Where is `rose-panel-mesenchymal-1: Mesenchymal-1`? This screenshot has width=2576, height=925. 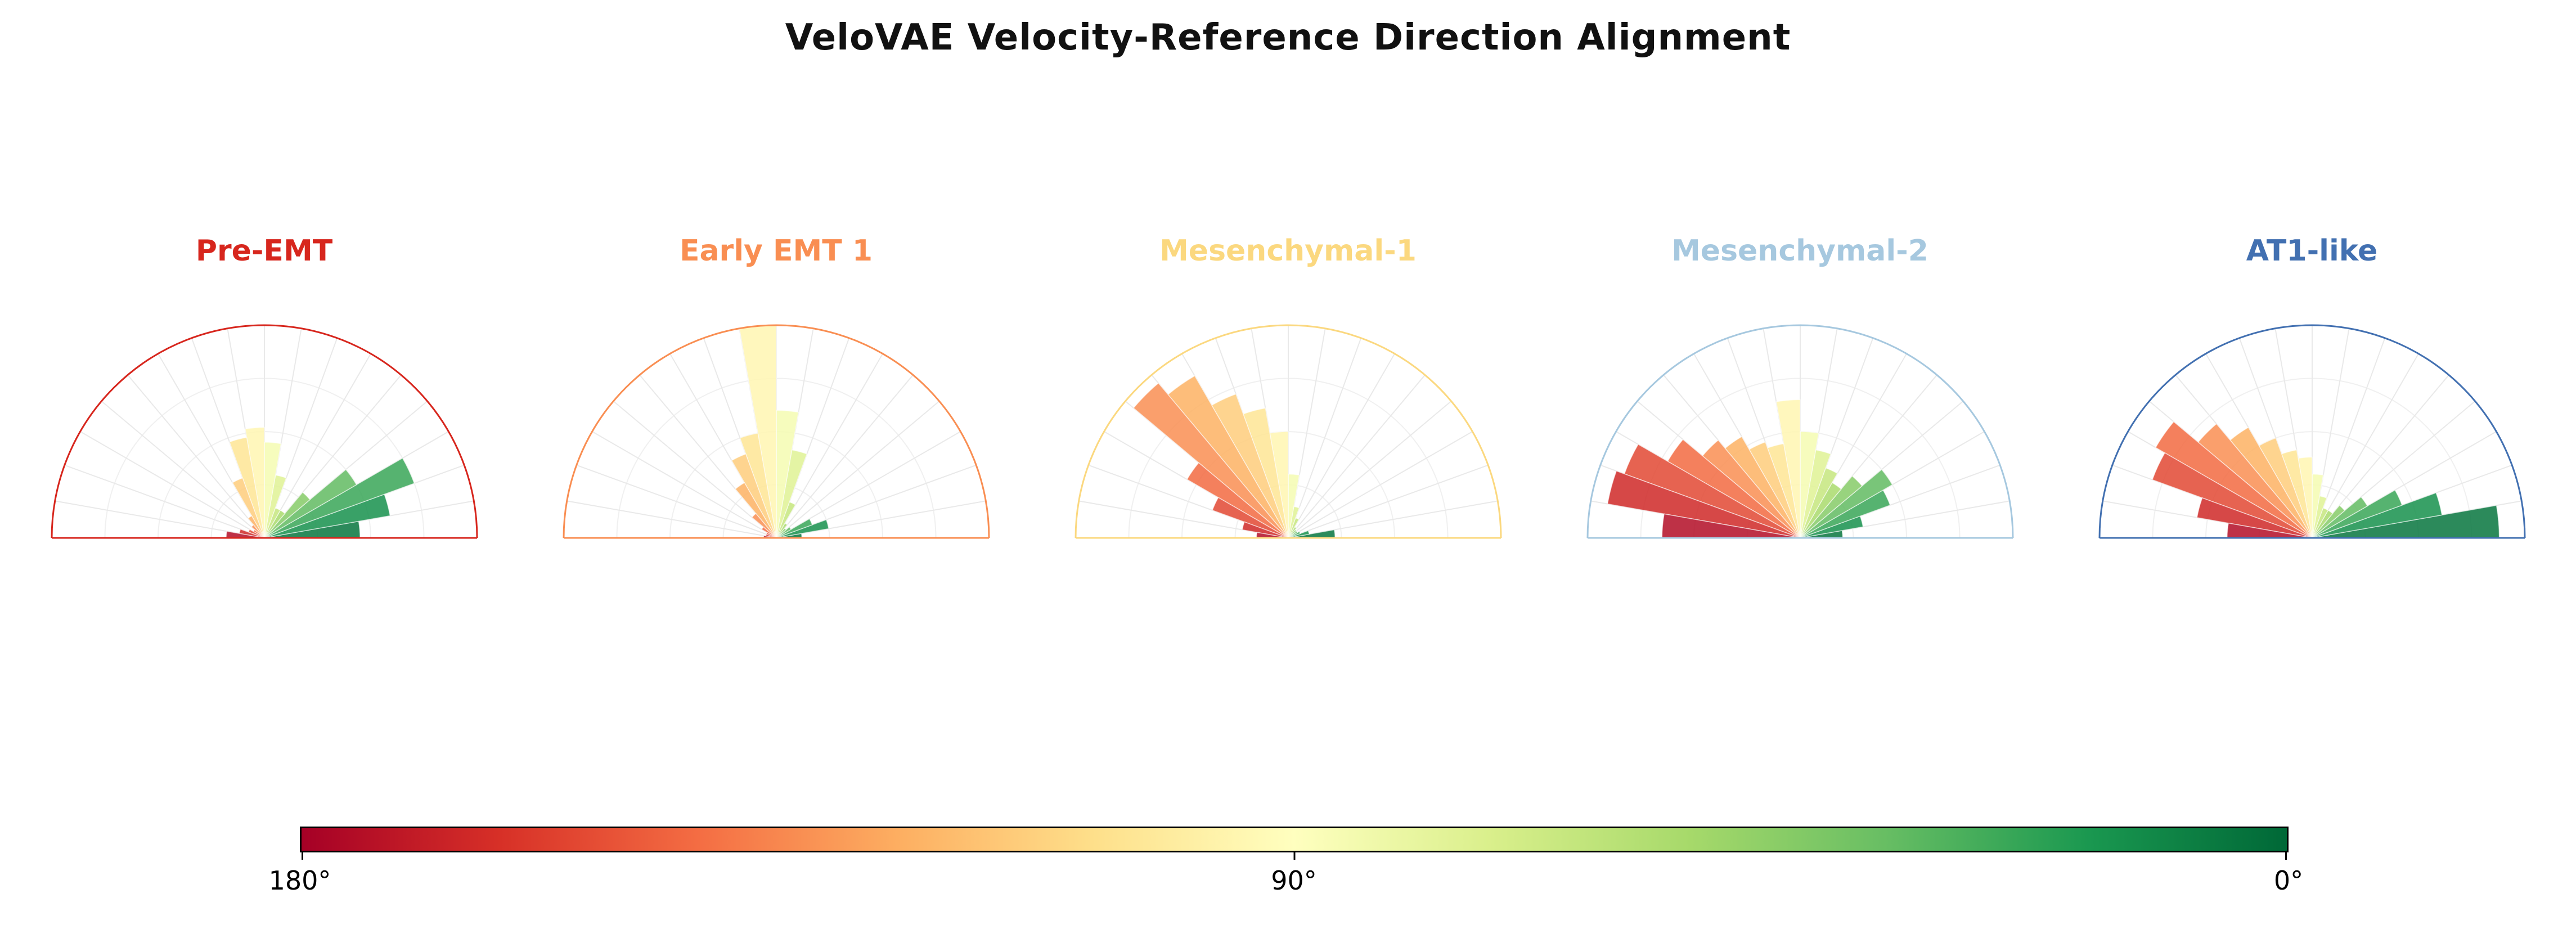
rose-panel-mesenchymal-1: Mesenchymal-1 is located at coordinates (1288, 388).